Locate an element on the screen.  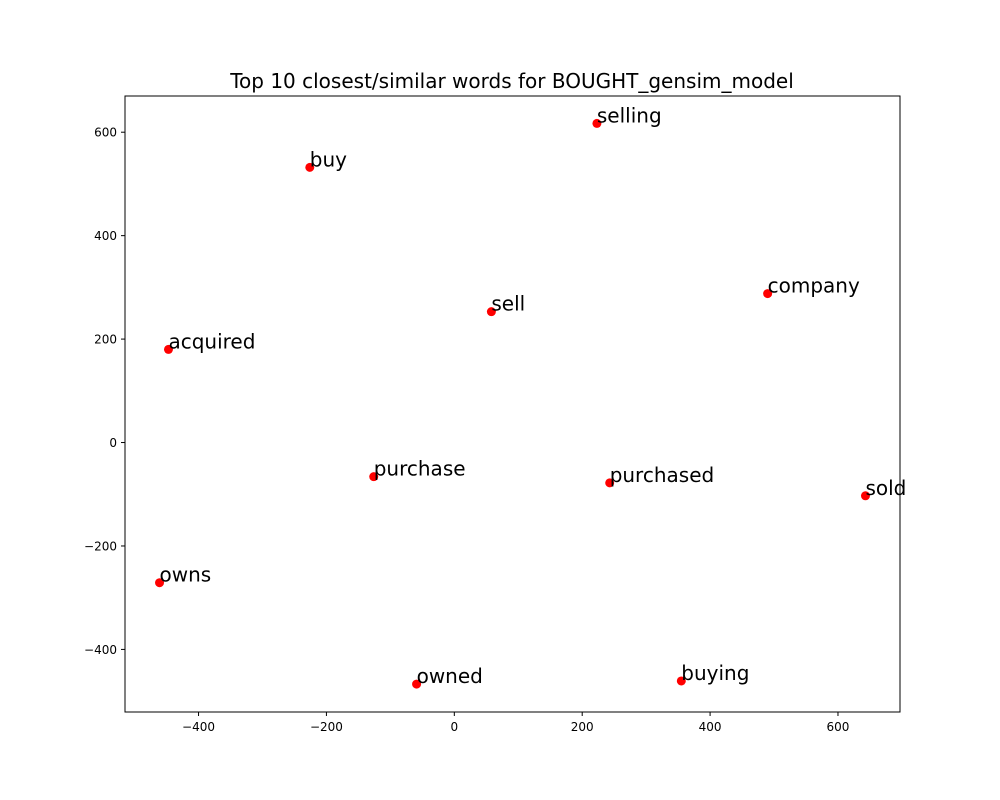
data-point-sell is located at coordinates (491, 312).